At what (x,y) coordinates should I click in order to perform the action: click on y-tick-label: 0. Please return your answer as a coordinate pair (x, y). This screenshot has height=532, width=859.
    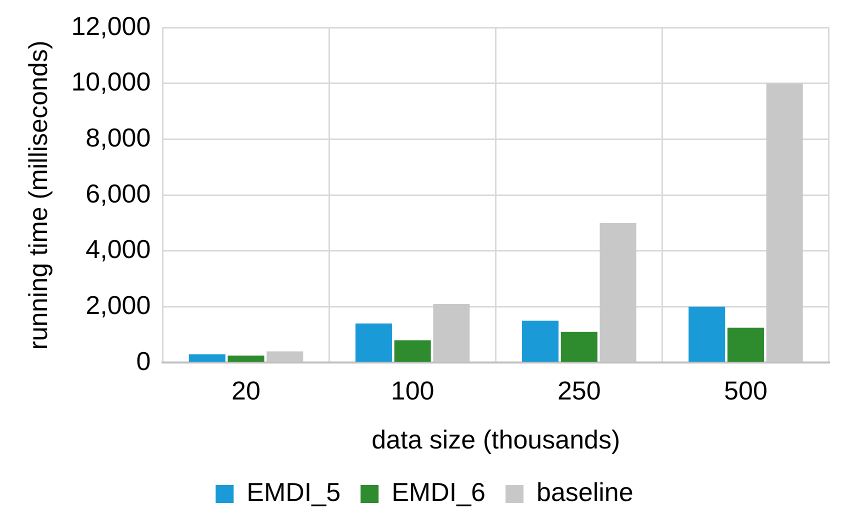
    Looking at the image, I should click on (143, 361).